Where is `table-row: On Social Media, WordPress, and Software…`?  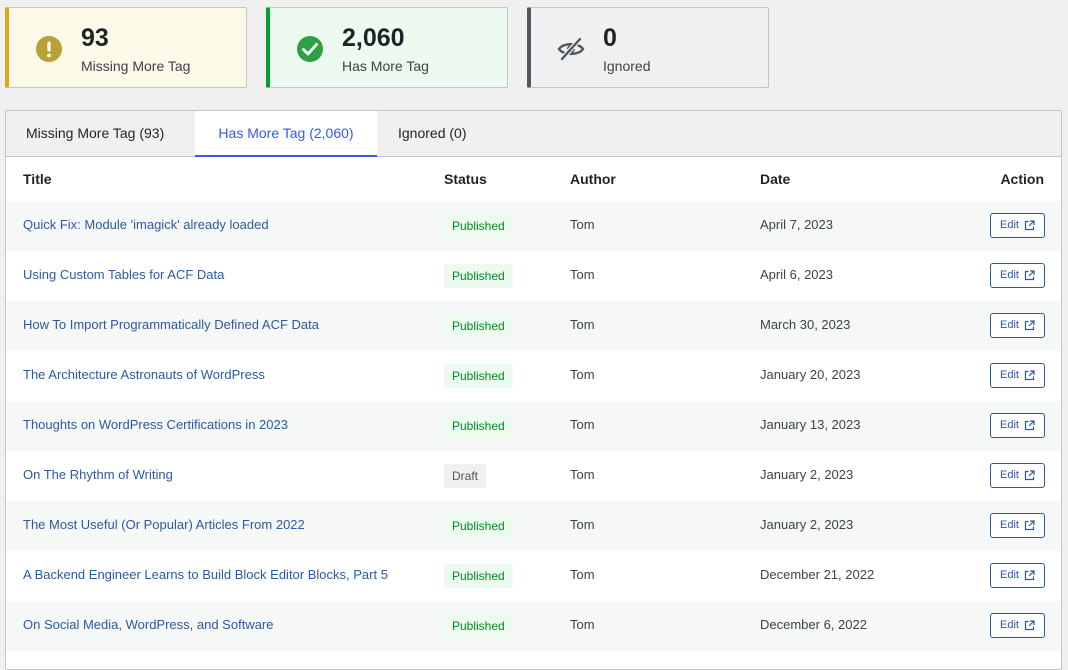 table-row: On Social Media, WordPress, and Software… is located at coordinates (533, 626).